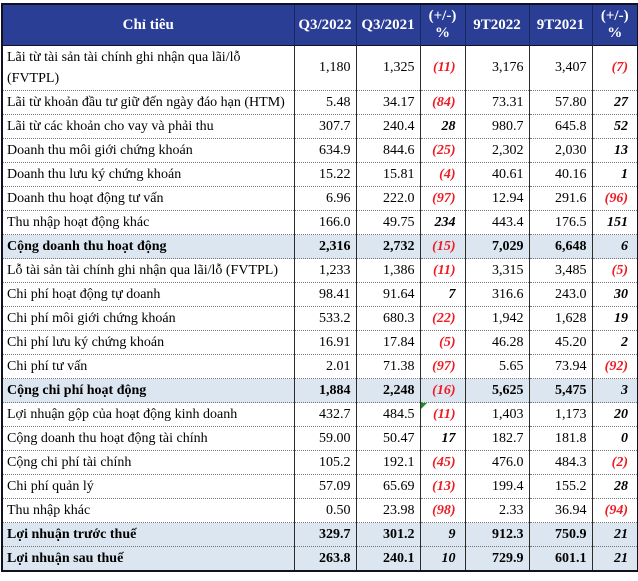 Image resolution: width=638 pixels, height=581 pixels. Describe the element at coordinates (148, 318) in the screenshot. I see `row-label: Chi phí môi giới chứng khoán` at that location.